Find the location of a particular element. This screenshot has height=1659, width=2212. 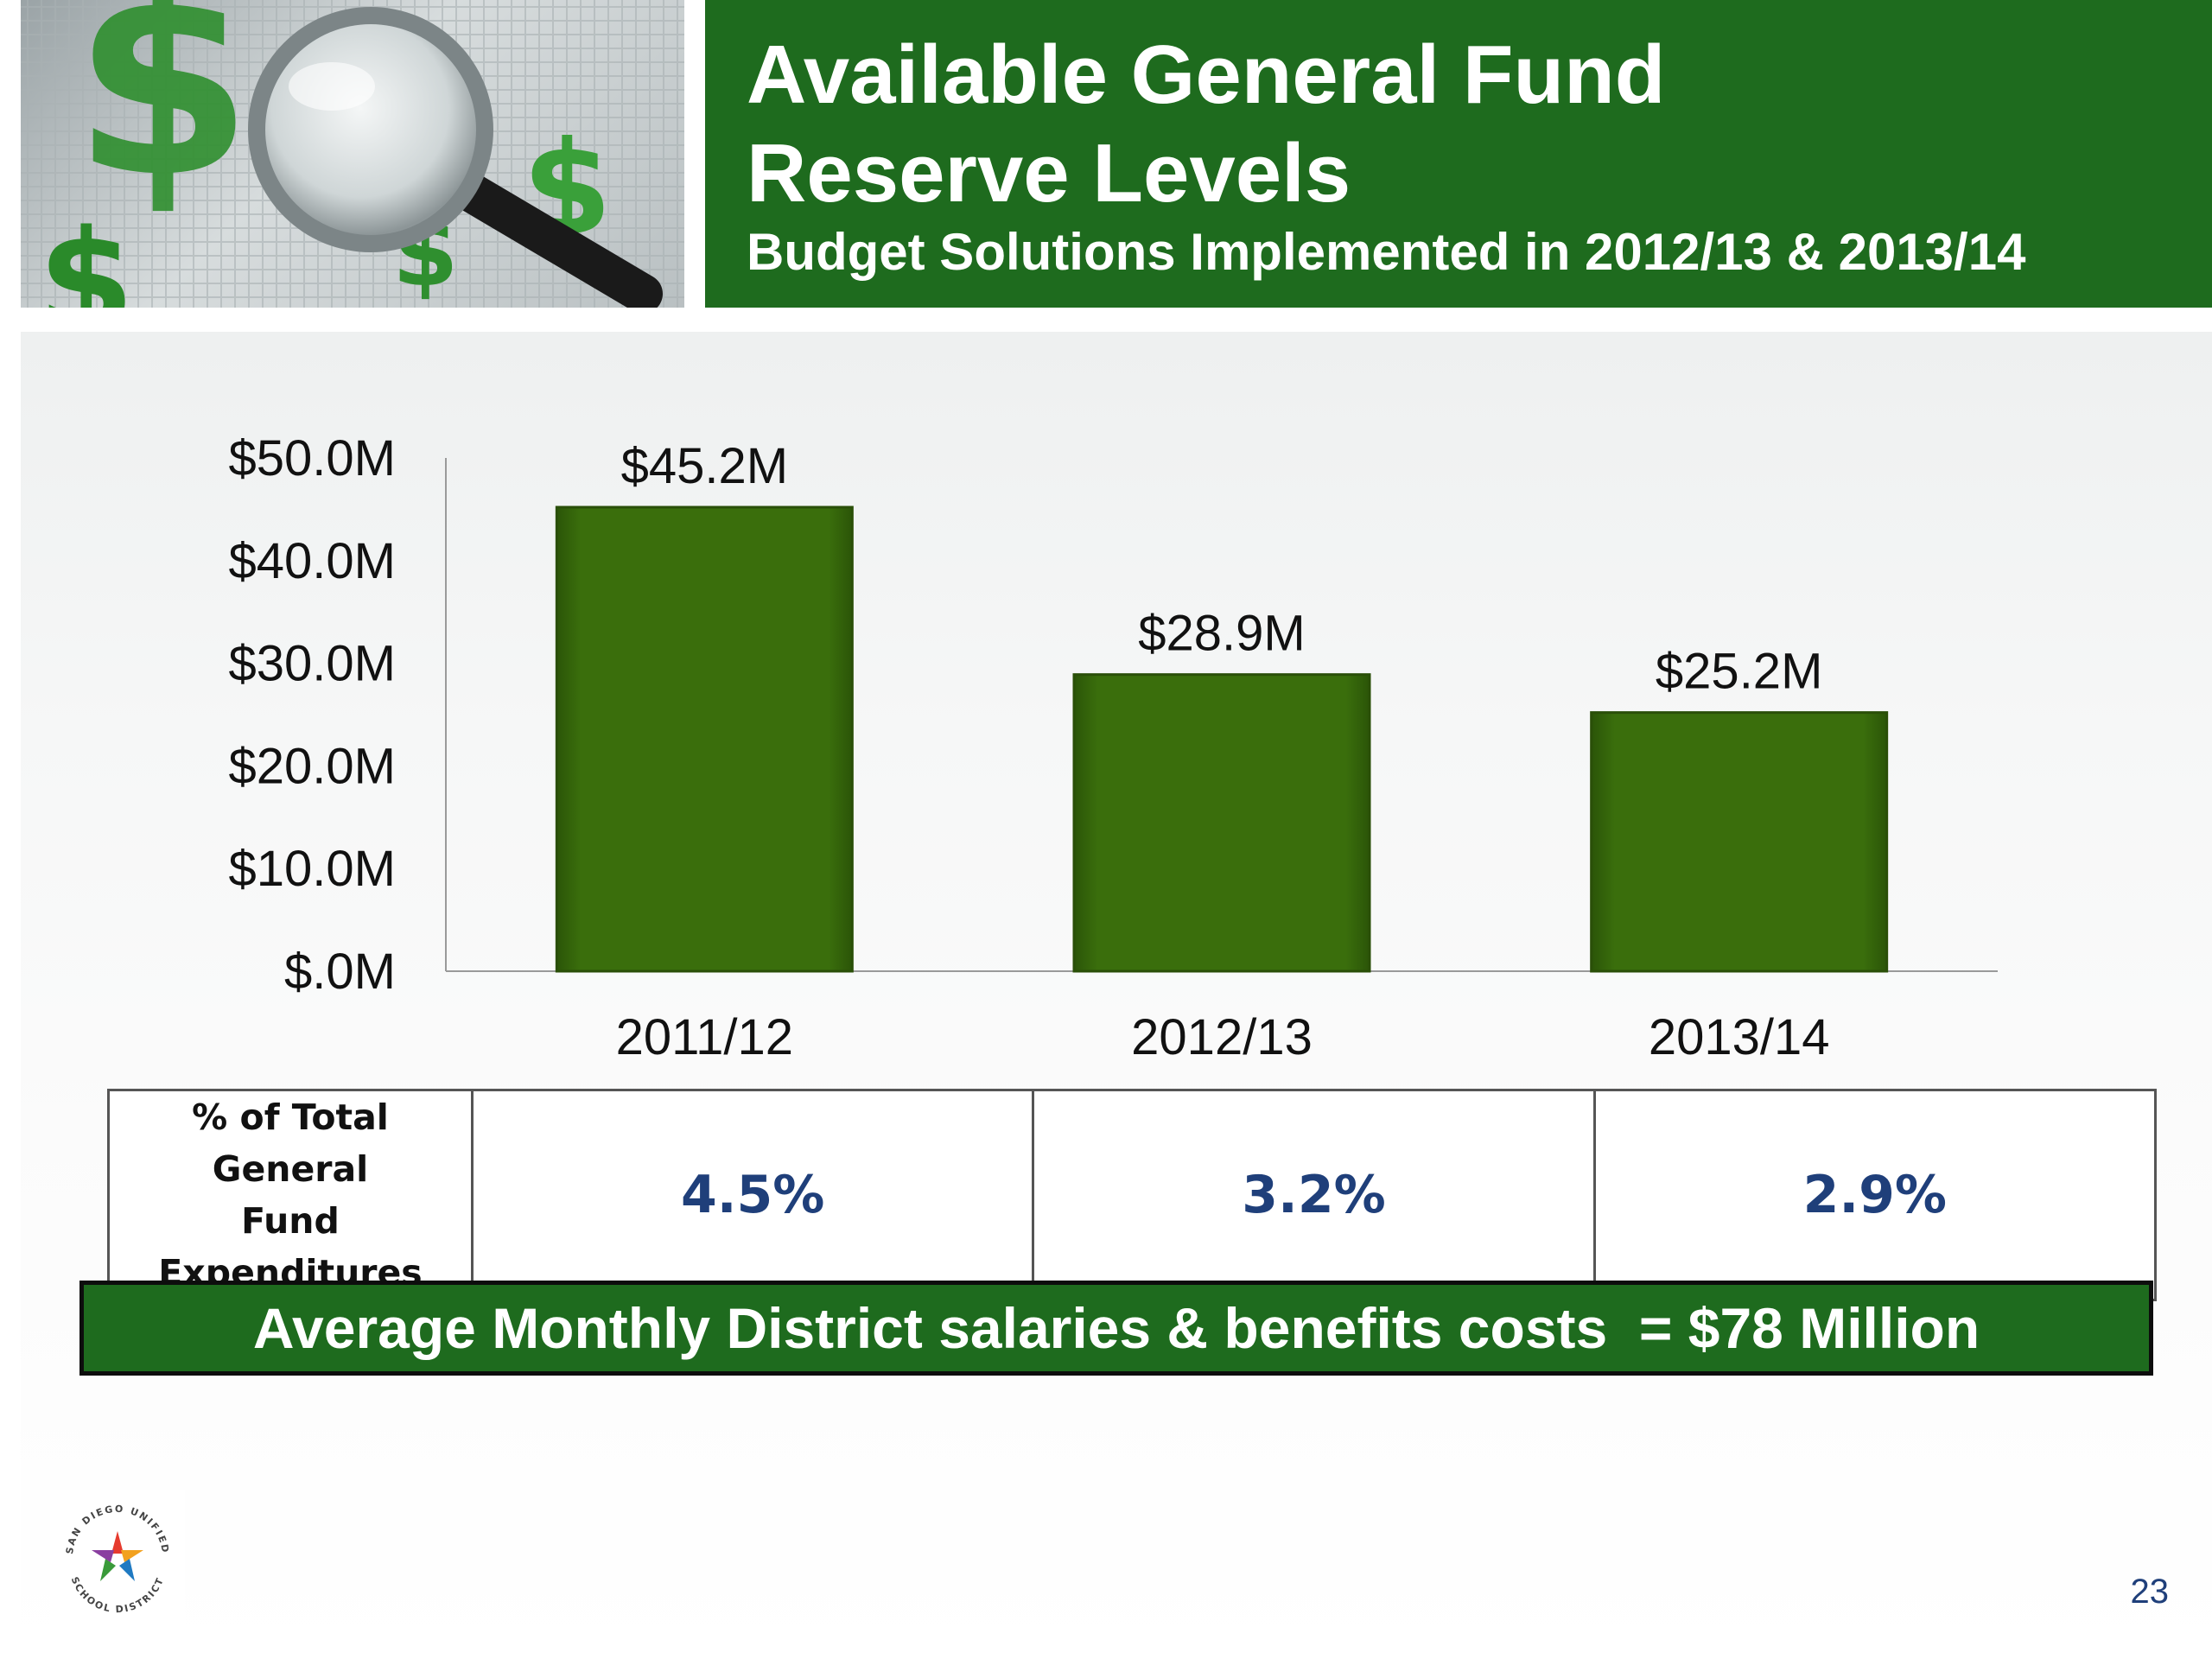

y-tick-label: $50.0M is located at coordinates (312, 458).